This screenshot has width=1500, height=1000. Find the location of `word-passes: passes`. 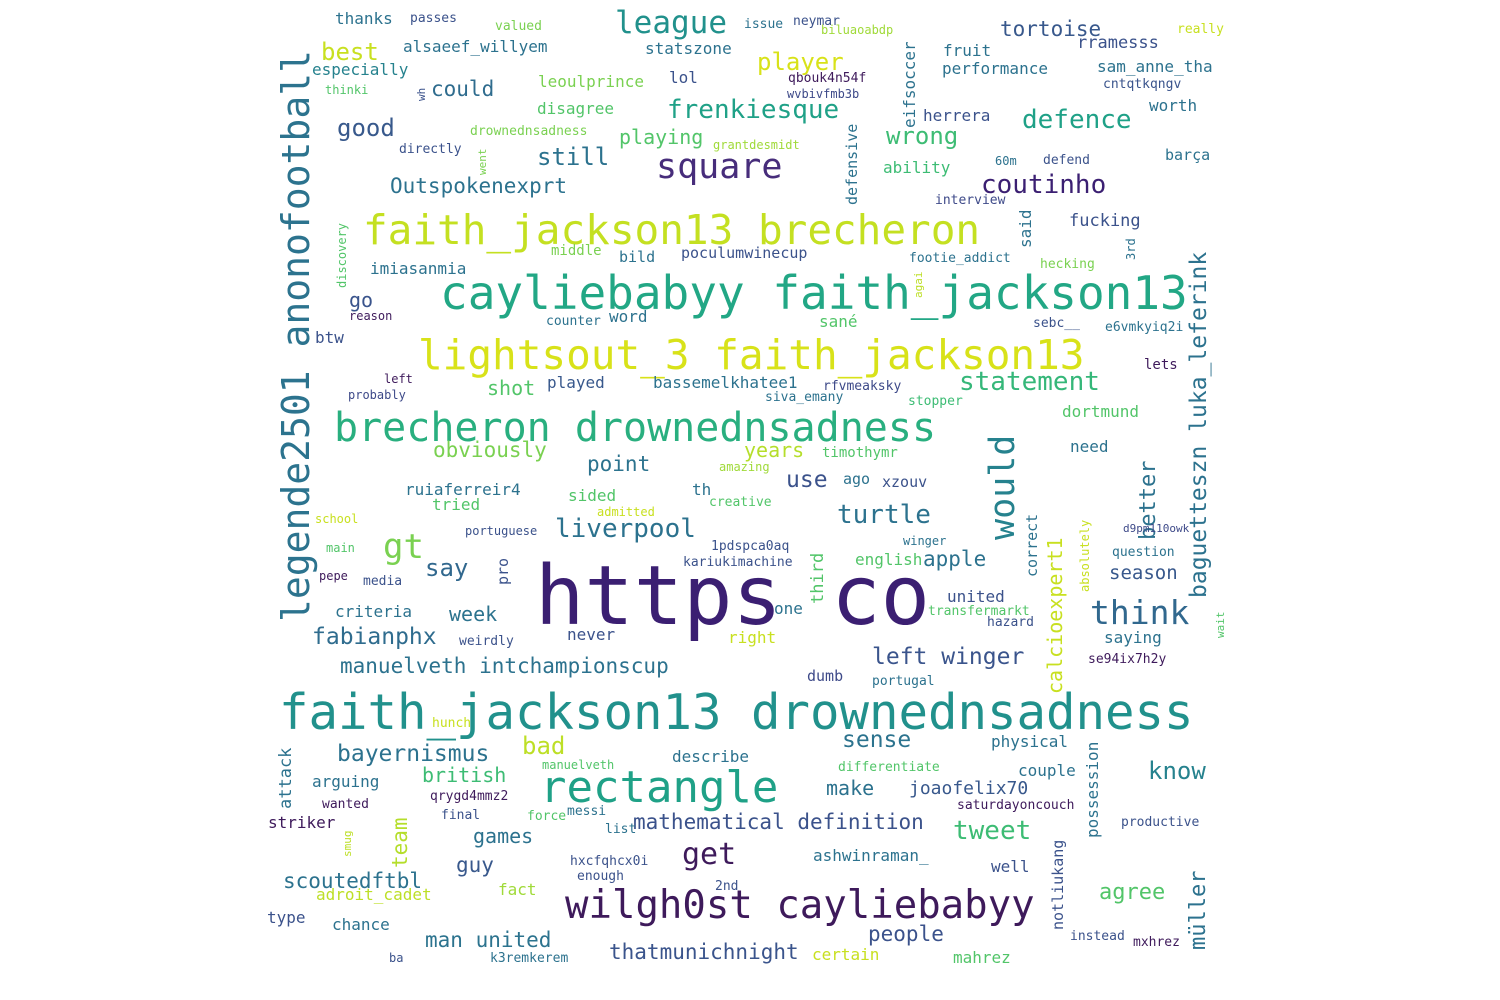

word-passes: passes is located at coordinates (433, 18).